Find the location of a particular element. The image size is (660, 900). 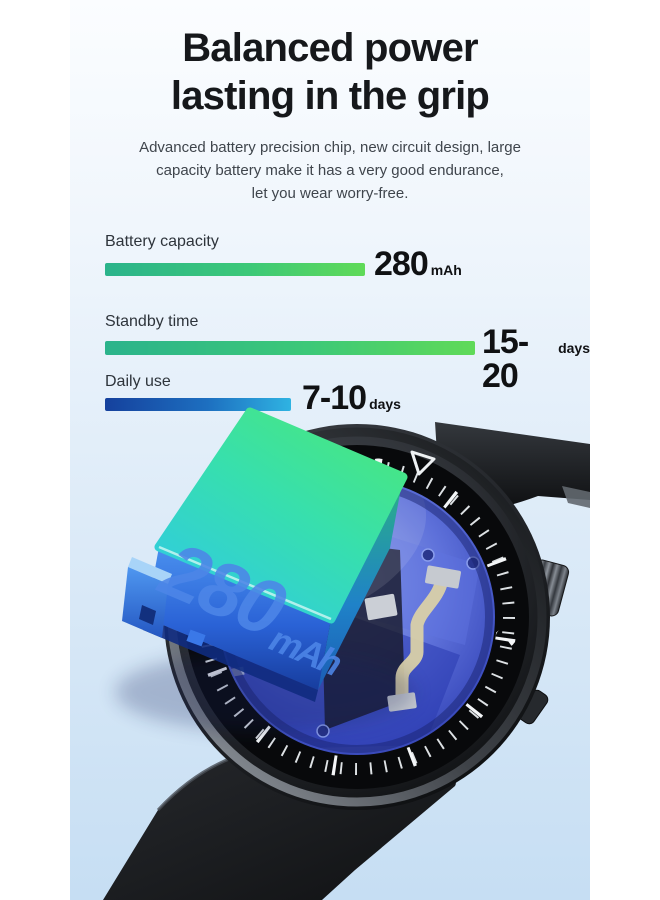

spec-bar-standby-time is located at coordinates (290, 348).